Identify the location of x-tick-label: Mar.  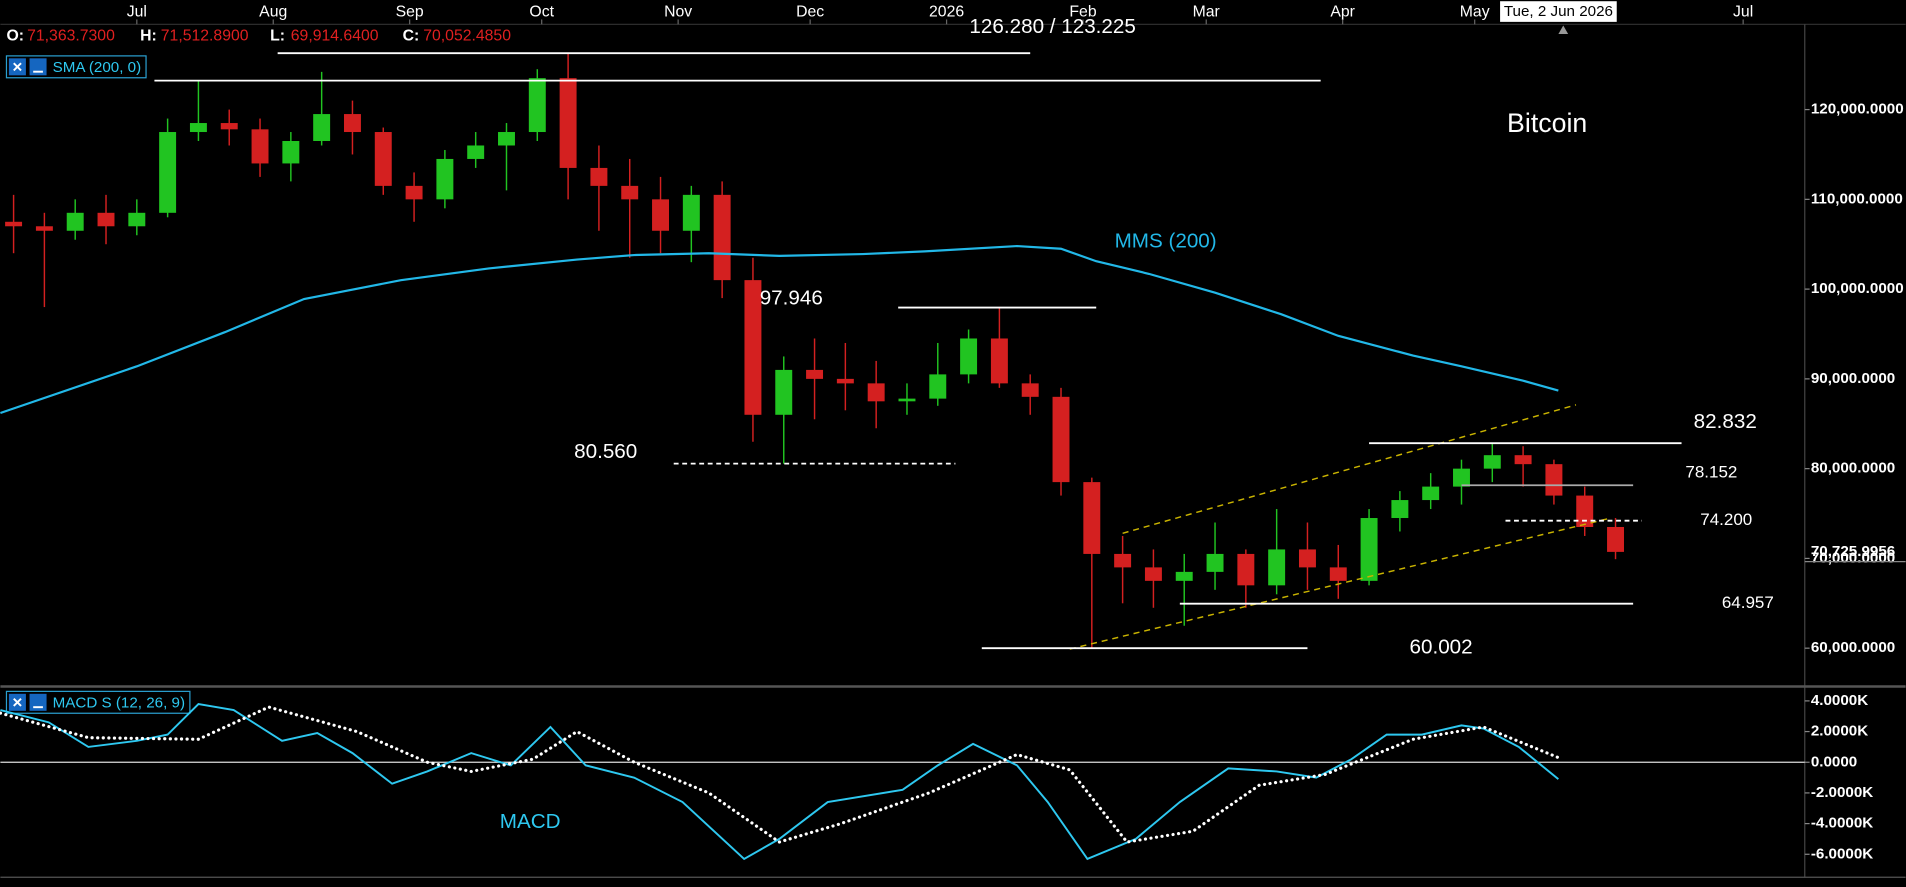
(1206, 11).